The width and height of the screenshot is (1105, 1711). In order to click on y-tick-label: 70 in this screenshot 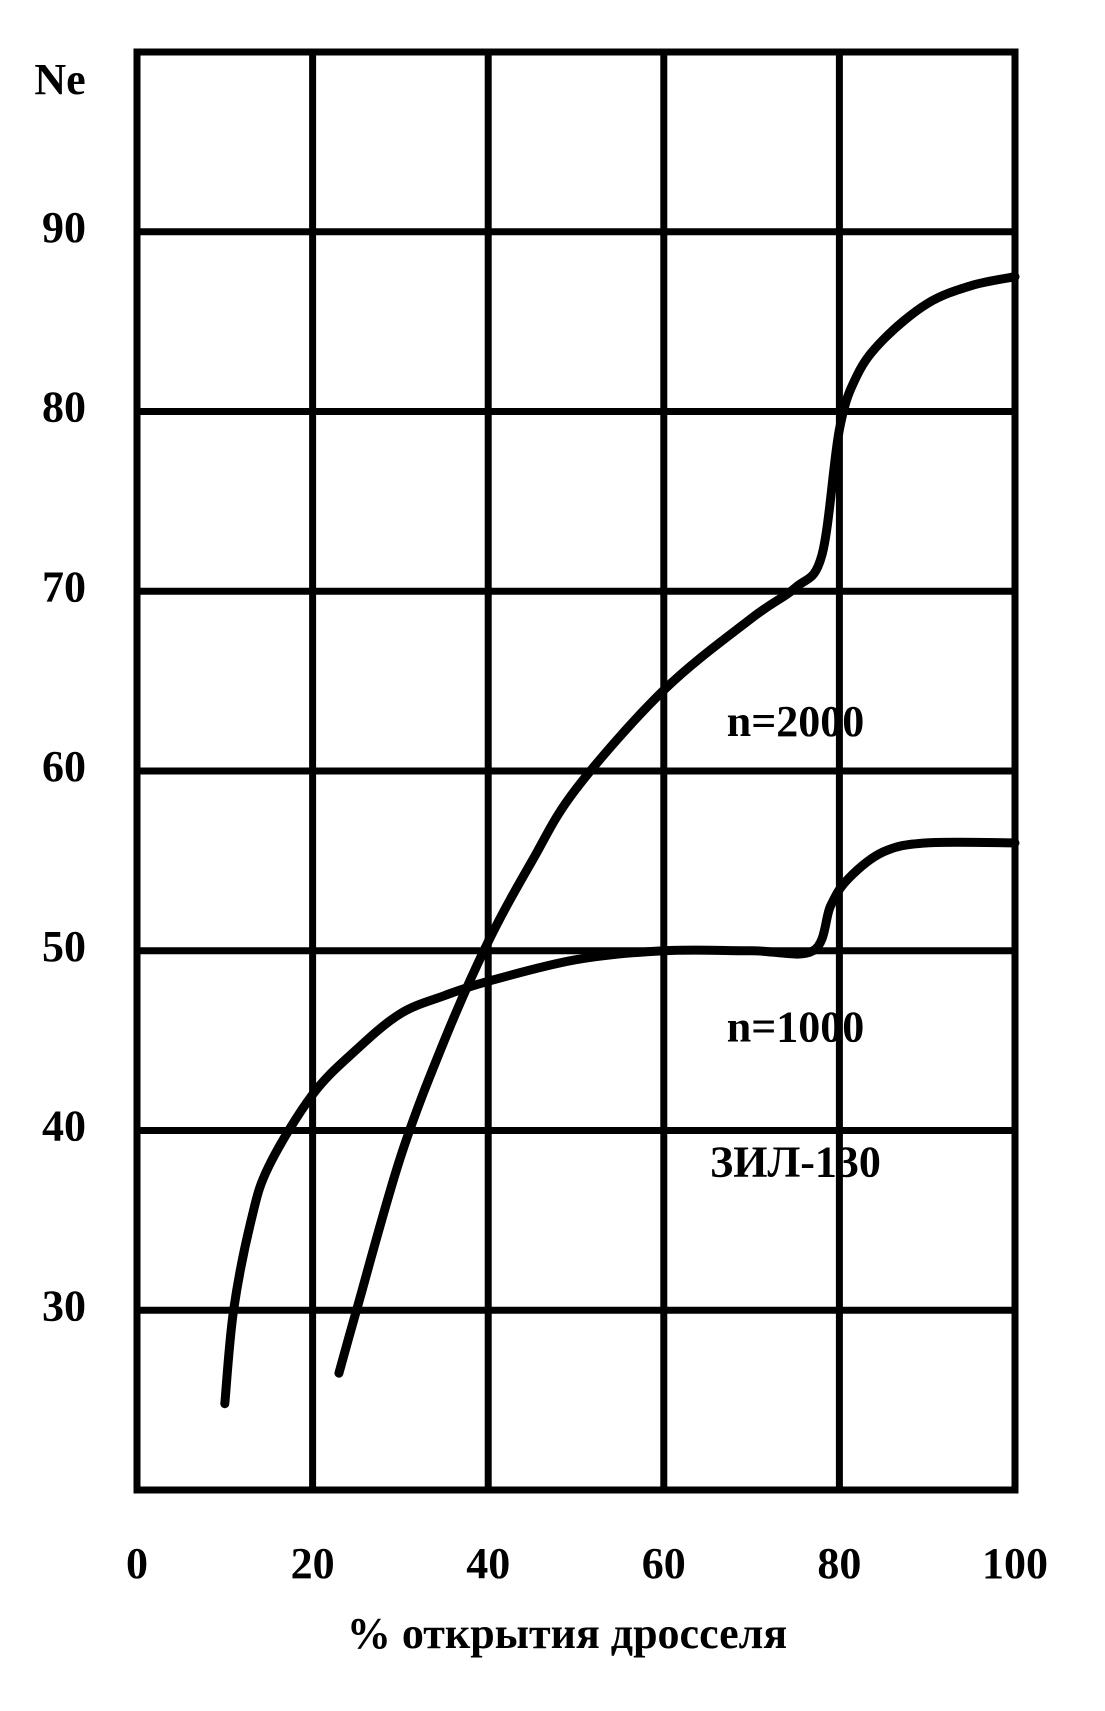, I will do `click(64, 586)`.